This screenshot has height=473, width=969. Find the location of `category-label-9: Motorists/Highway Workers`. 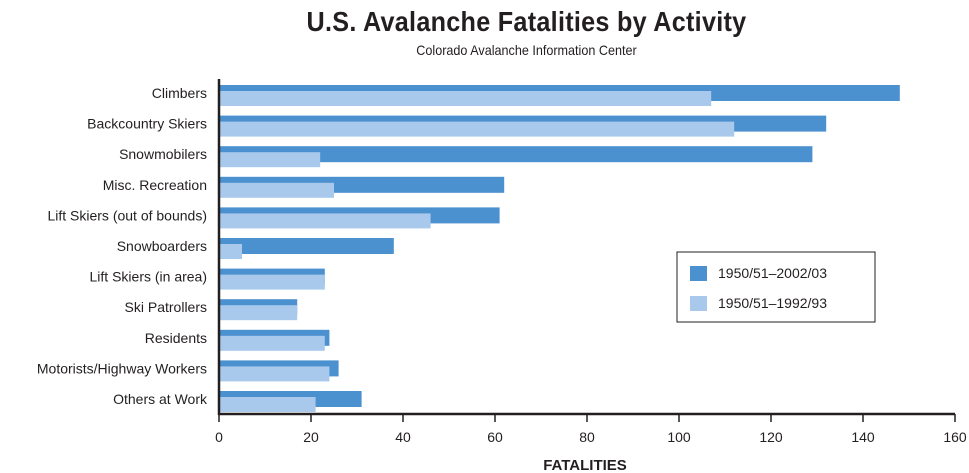

category-label-9: Motorists/Highway Workers is located at coordinates (122, 368).